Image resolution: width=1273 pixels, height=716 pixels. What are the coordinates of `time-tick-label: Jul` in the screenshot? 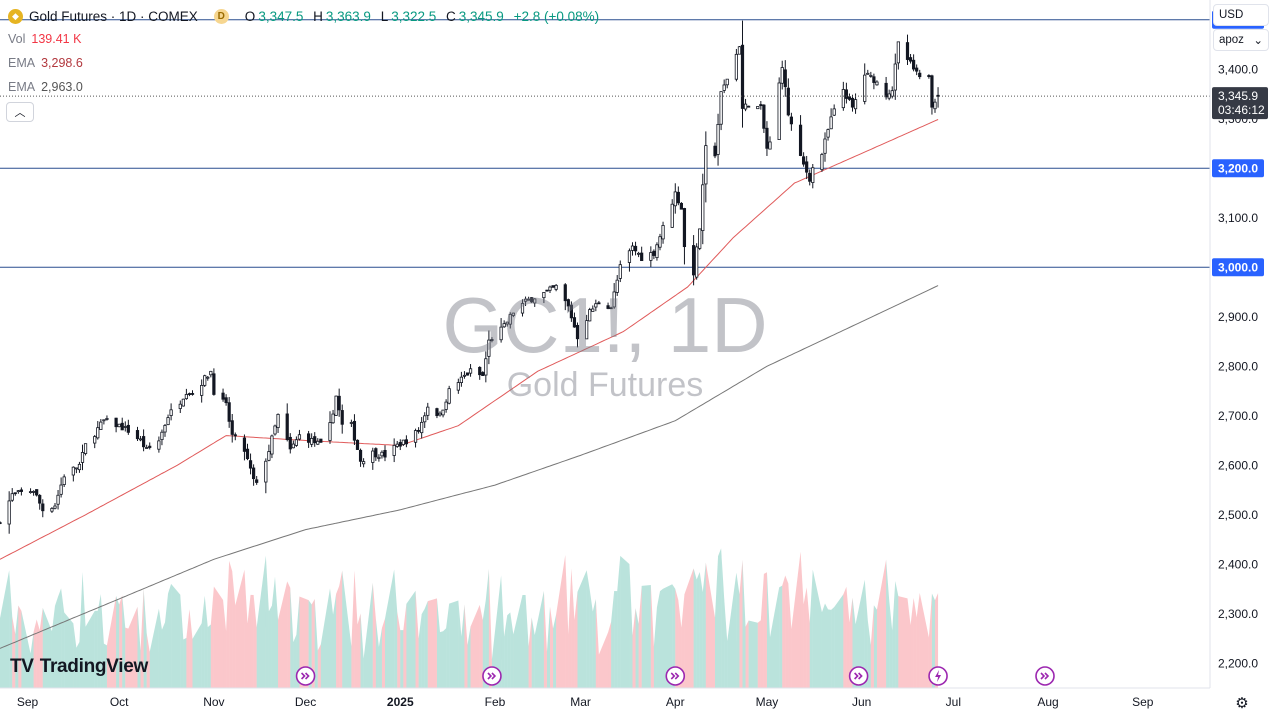 It's located at (953, 702).